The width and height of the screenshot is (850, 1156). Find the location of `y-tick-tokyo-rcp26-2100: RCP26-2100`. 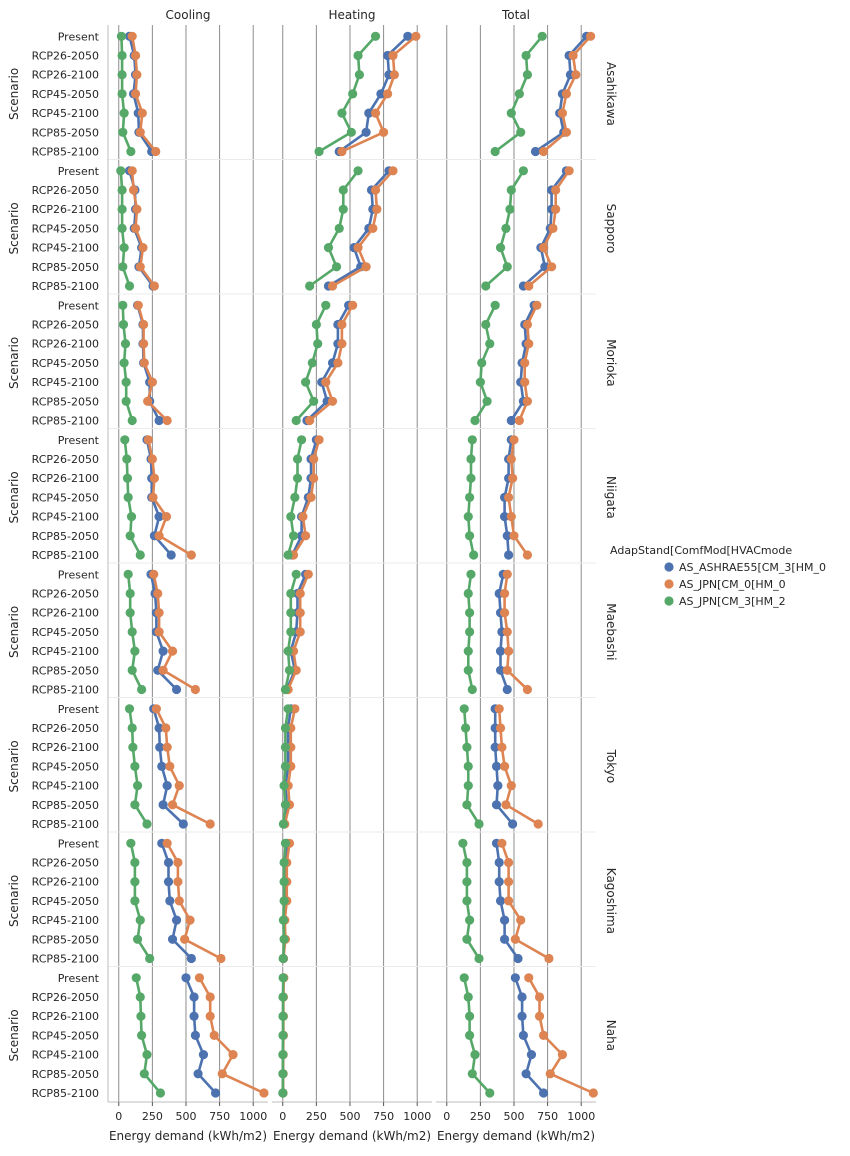

y-tick-tokyo-rcp26-2100: RCP26-2100 is located at coordinates (65, 747).